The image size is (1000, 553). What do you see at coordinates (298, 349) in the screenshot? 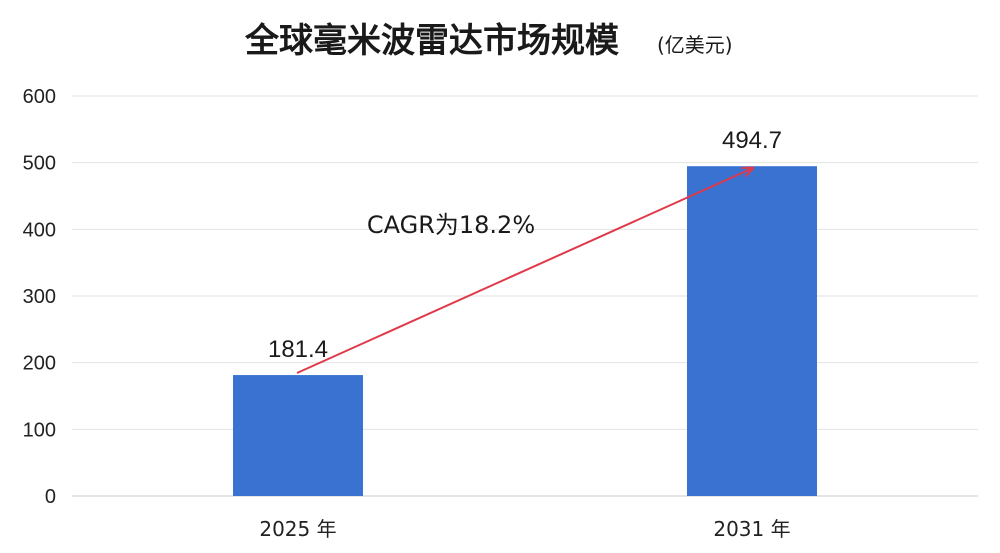
I see `data-label: 181.4` at bounding box center [298, 349].